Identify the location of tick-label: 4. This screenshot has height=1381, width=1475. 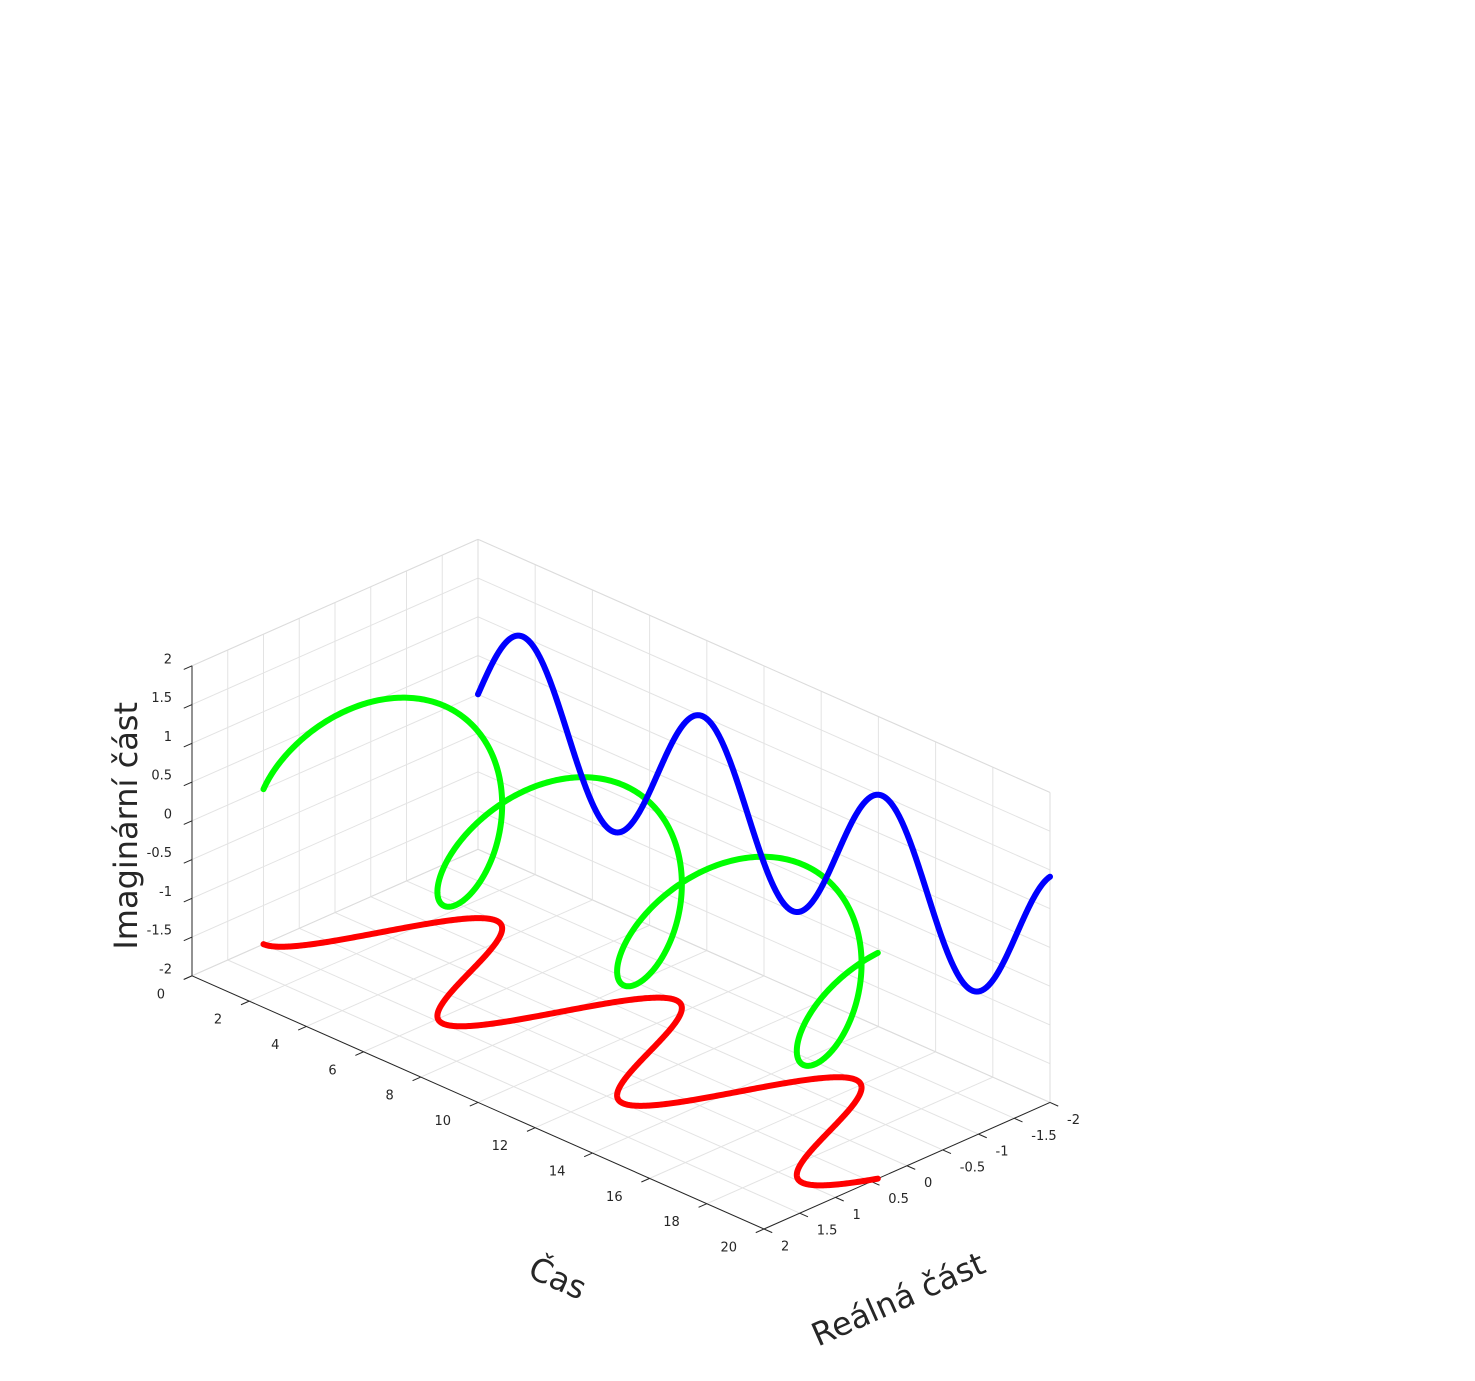
(275, 1045).